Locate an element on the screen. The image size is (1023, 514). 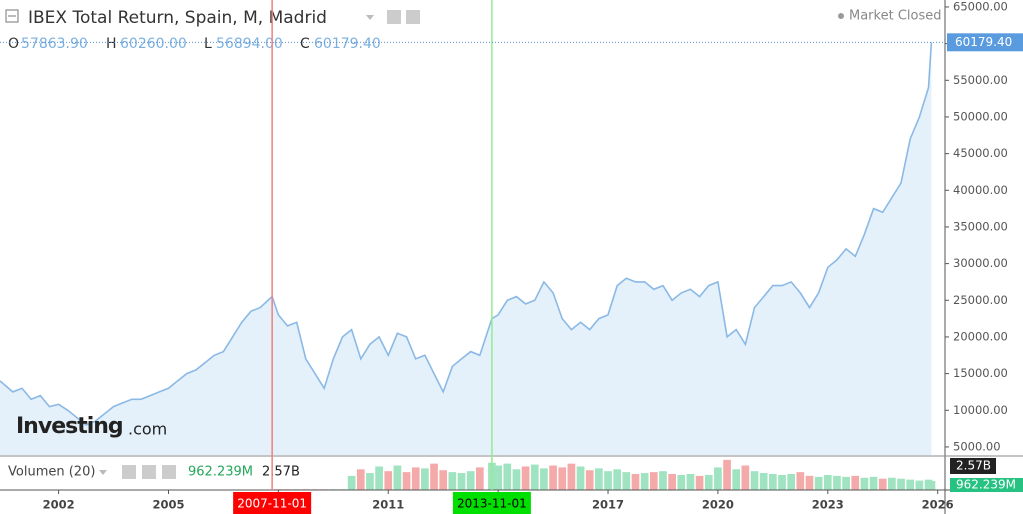
y-tick-label: 50000.00 is located at coordinates (980, 116).